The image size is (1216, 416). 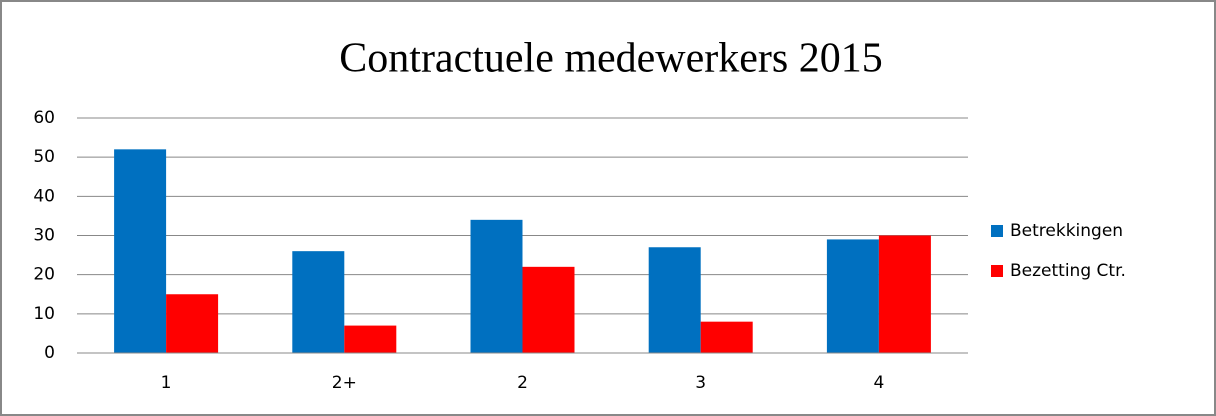 What do you see at coordinates (44, 275) in the screenshot?
I see `y-tick-label: 20` at bounding box center [44, 275].